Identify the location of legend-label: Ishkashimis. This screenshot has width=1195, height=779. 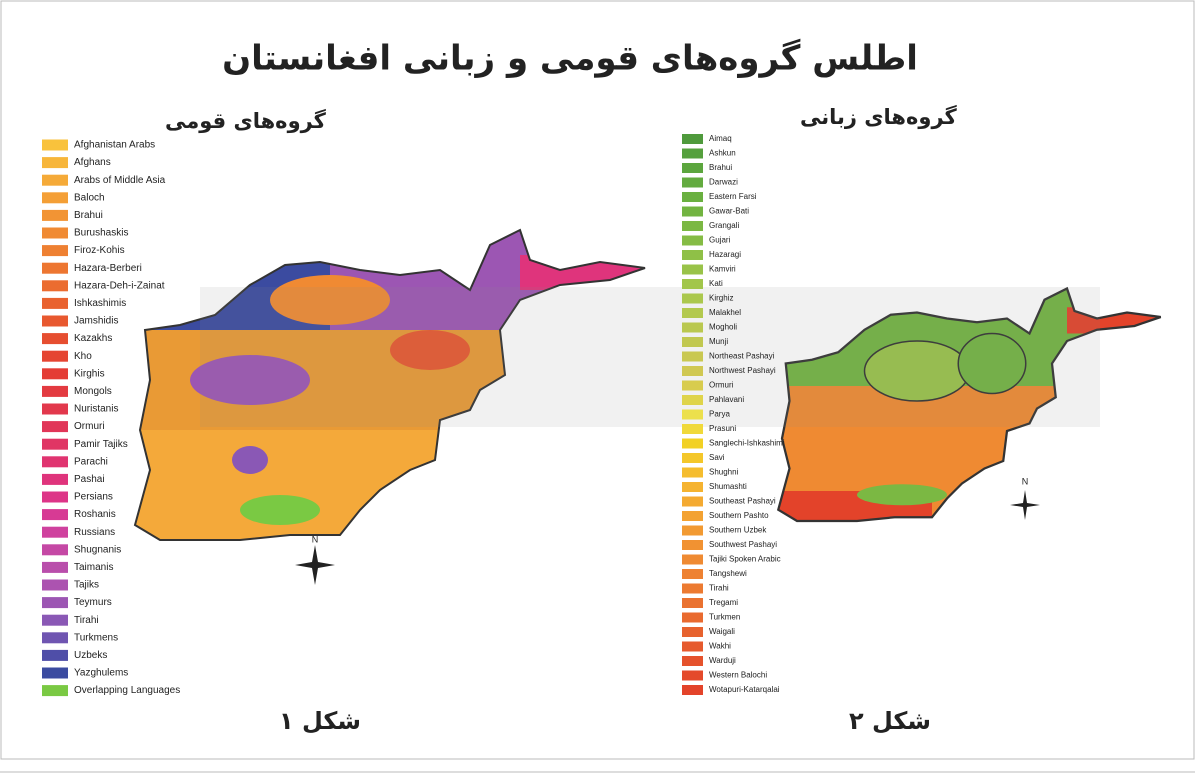
(100, 303).